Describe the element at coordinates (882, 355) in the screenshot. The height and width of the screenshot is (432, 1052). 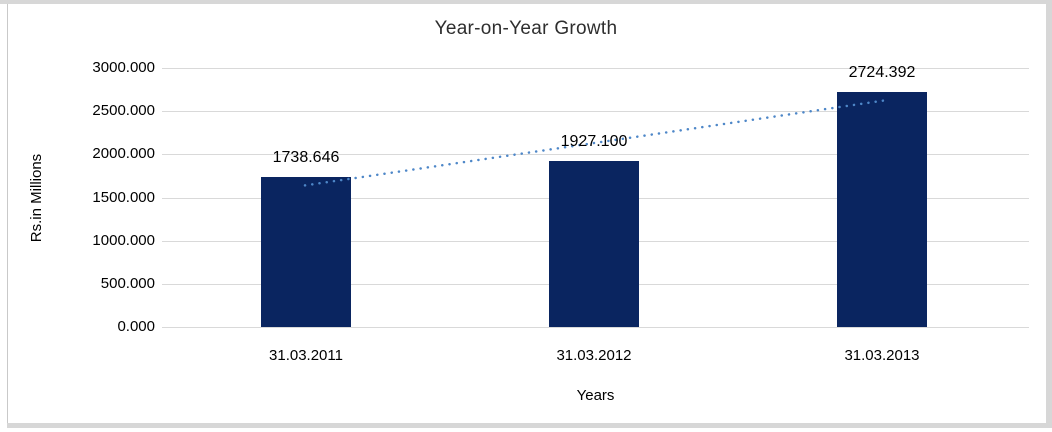
I see `x-tick-label: 31.03.2013` at that location.